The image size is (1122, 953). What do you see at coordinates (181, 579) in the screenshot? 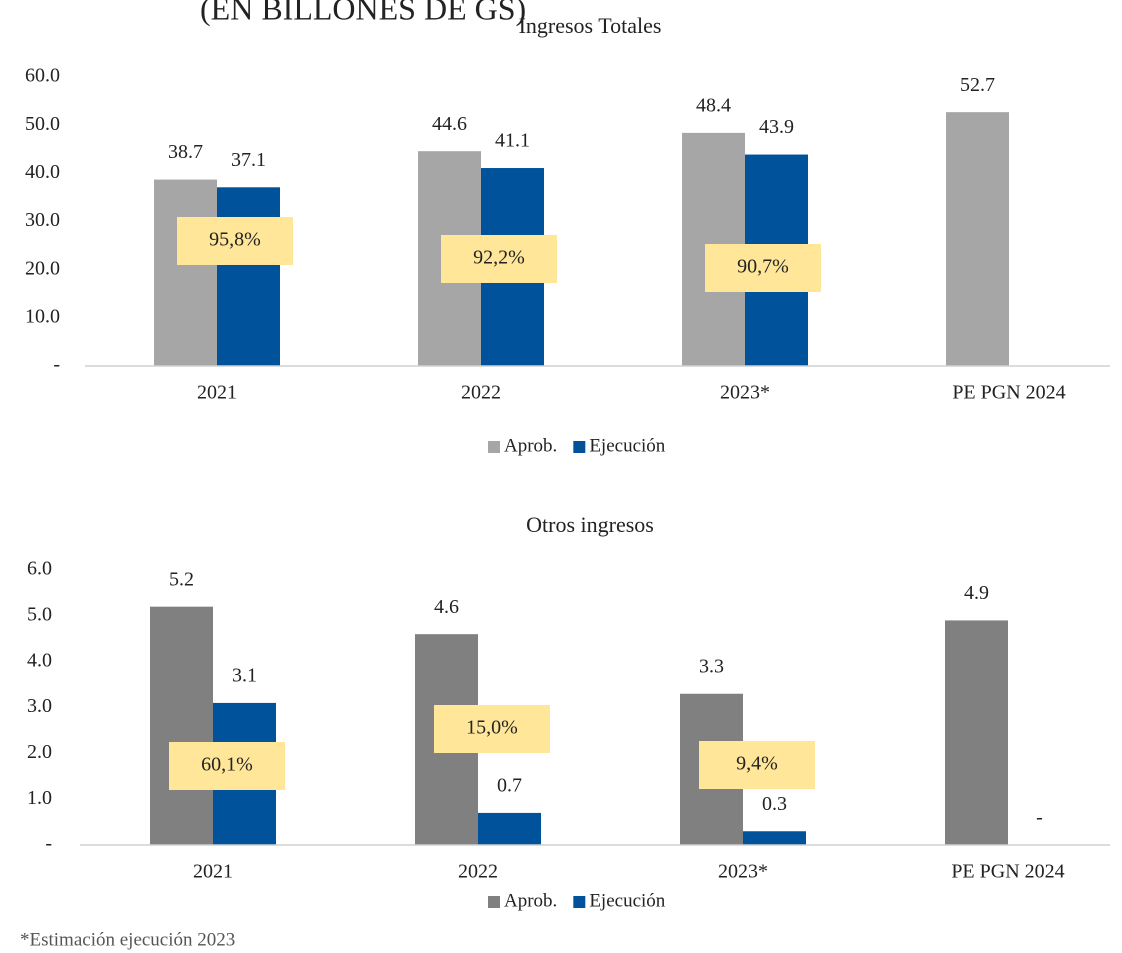
I see `value-label: 5.2` at bounding box center [181, 579].